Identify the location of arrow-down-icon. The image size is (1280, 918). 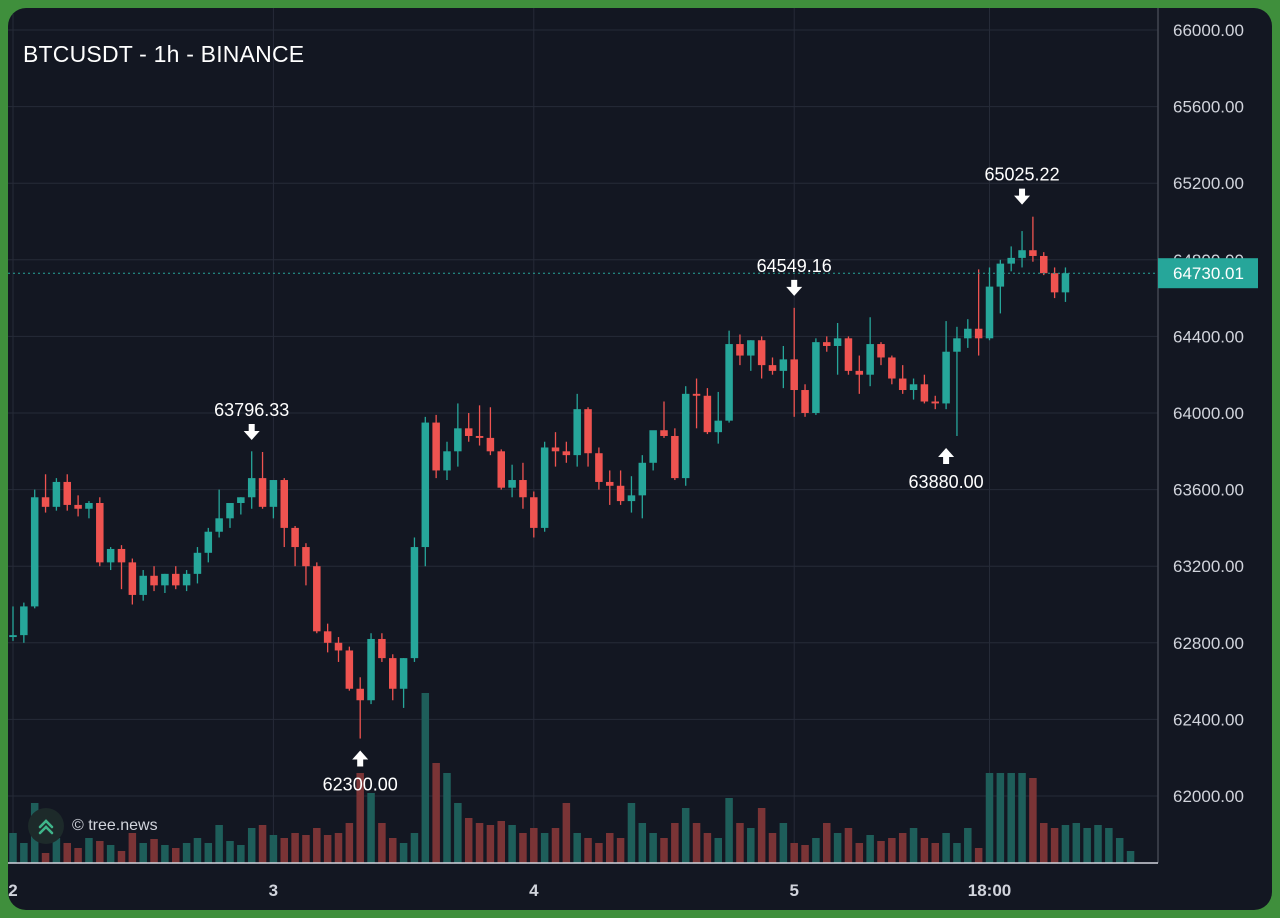
(251, 432).